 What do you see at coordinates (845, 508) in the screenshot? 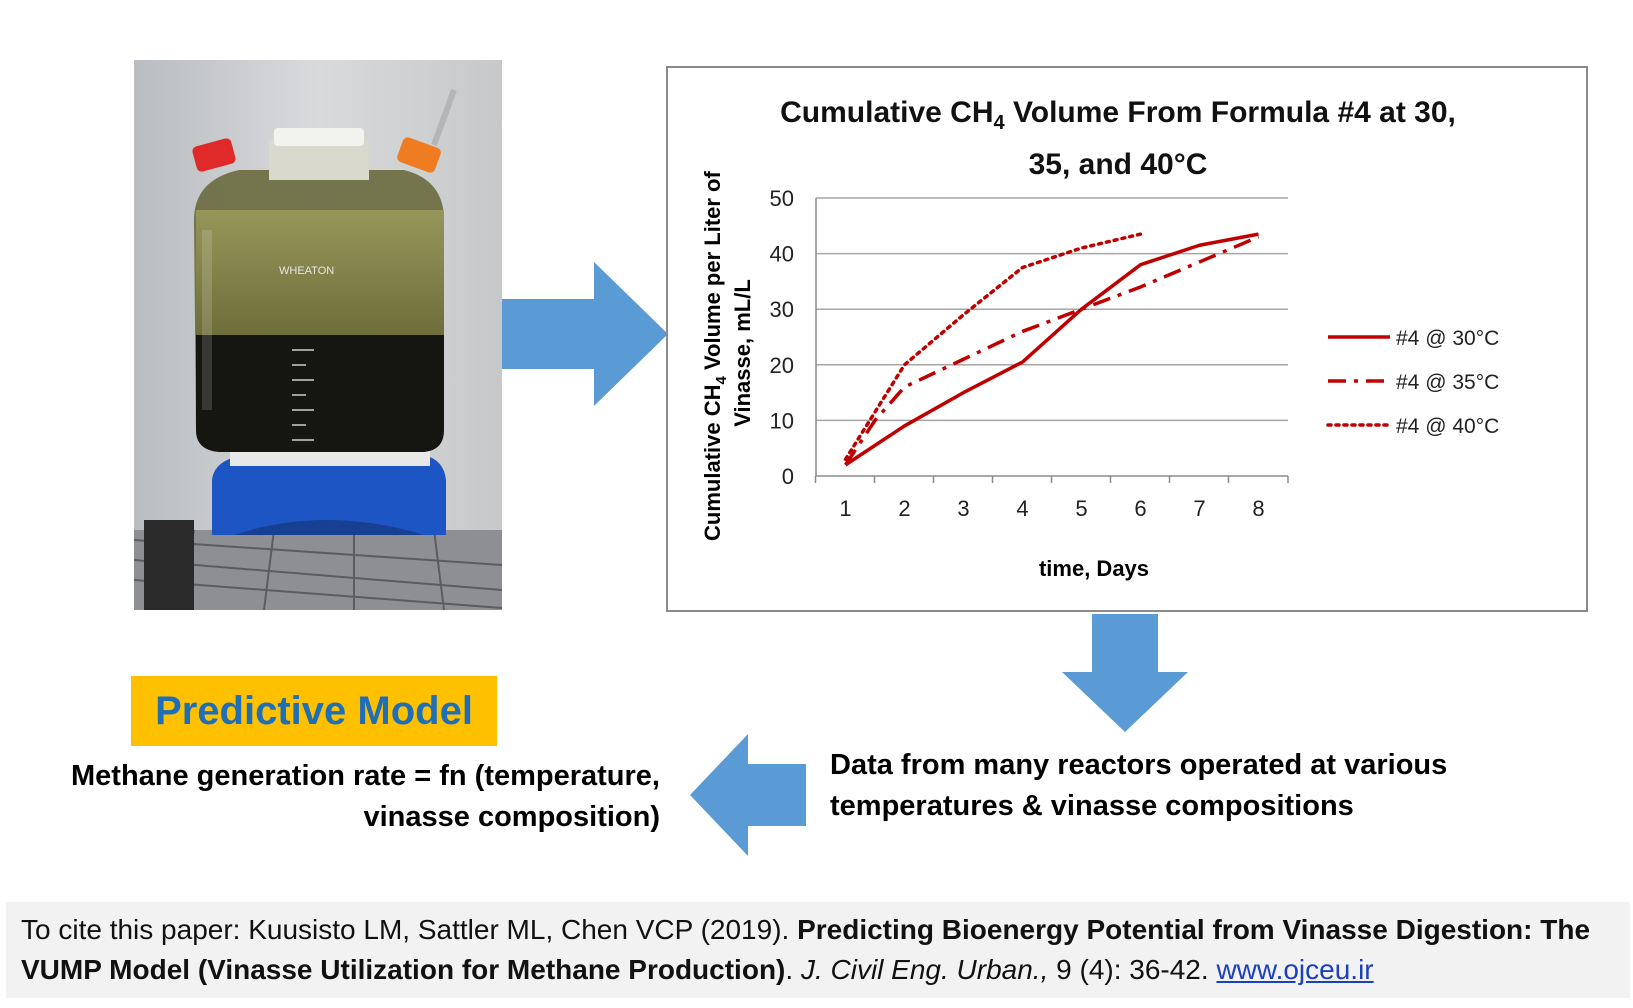
I see `x-tick-label: 1` at bounding box center [845, 508].